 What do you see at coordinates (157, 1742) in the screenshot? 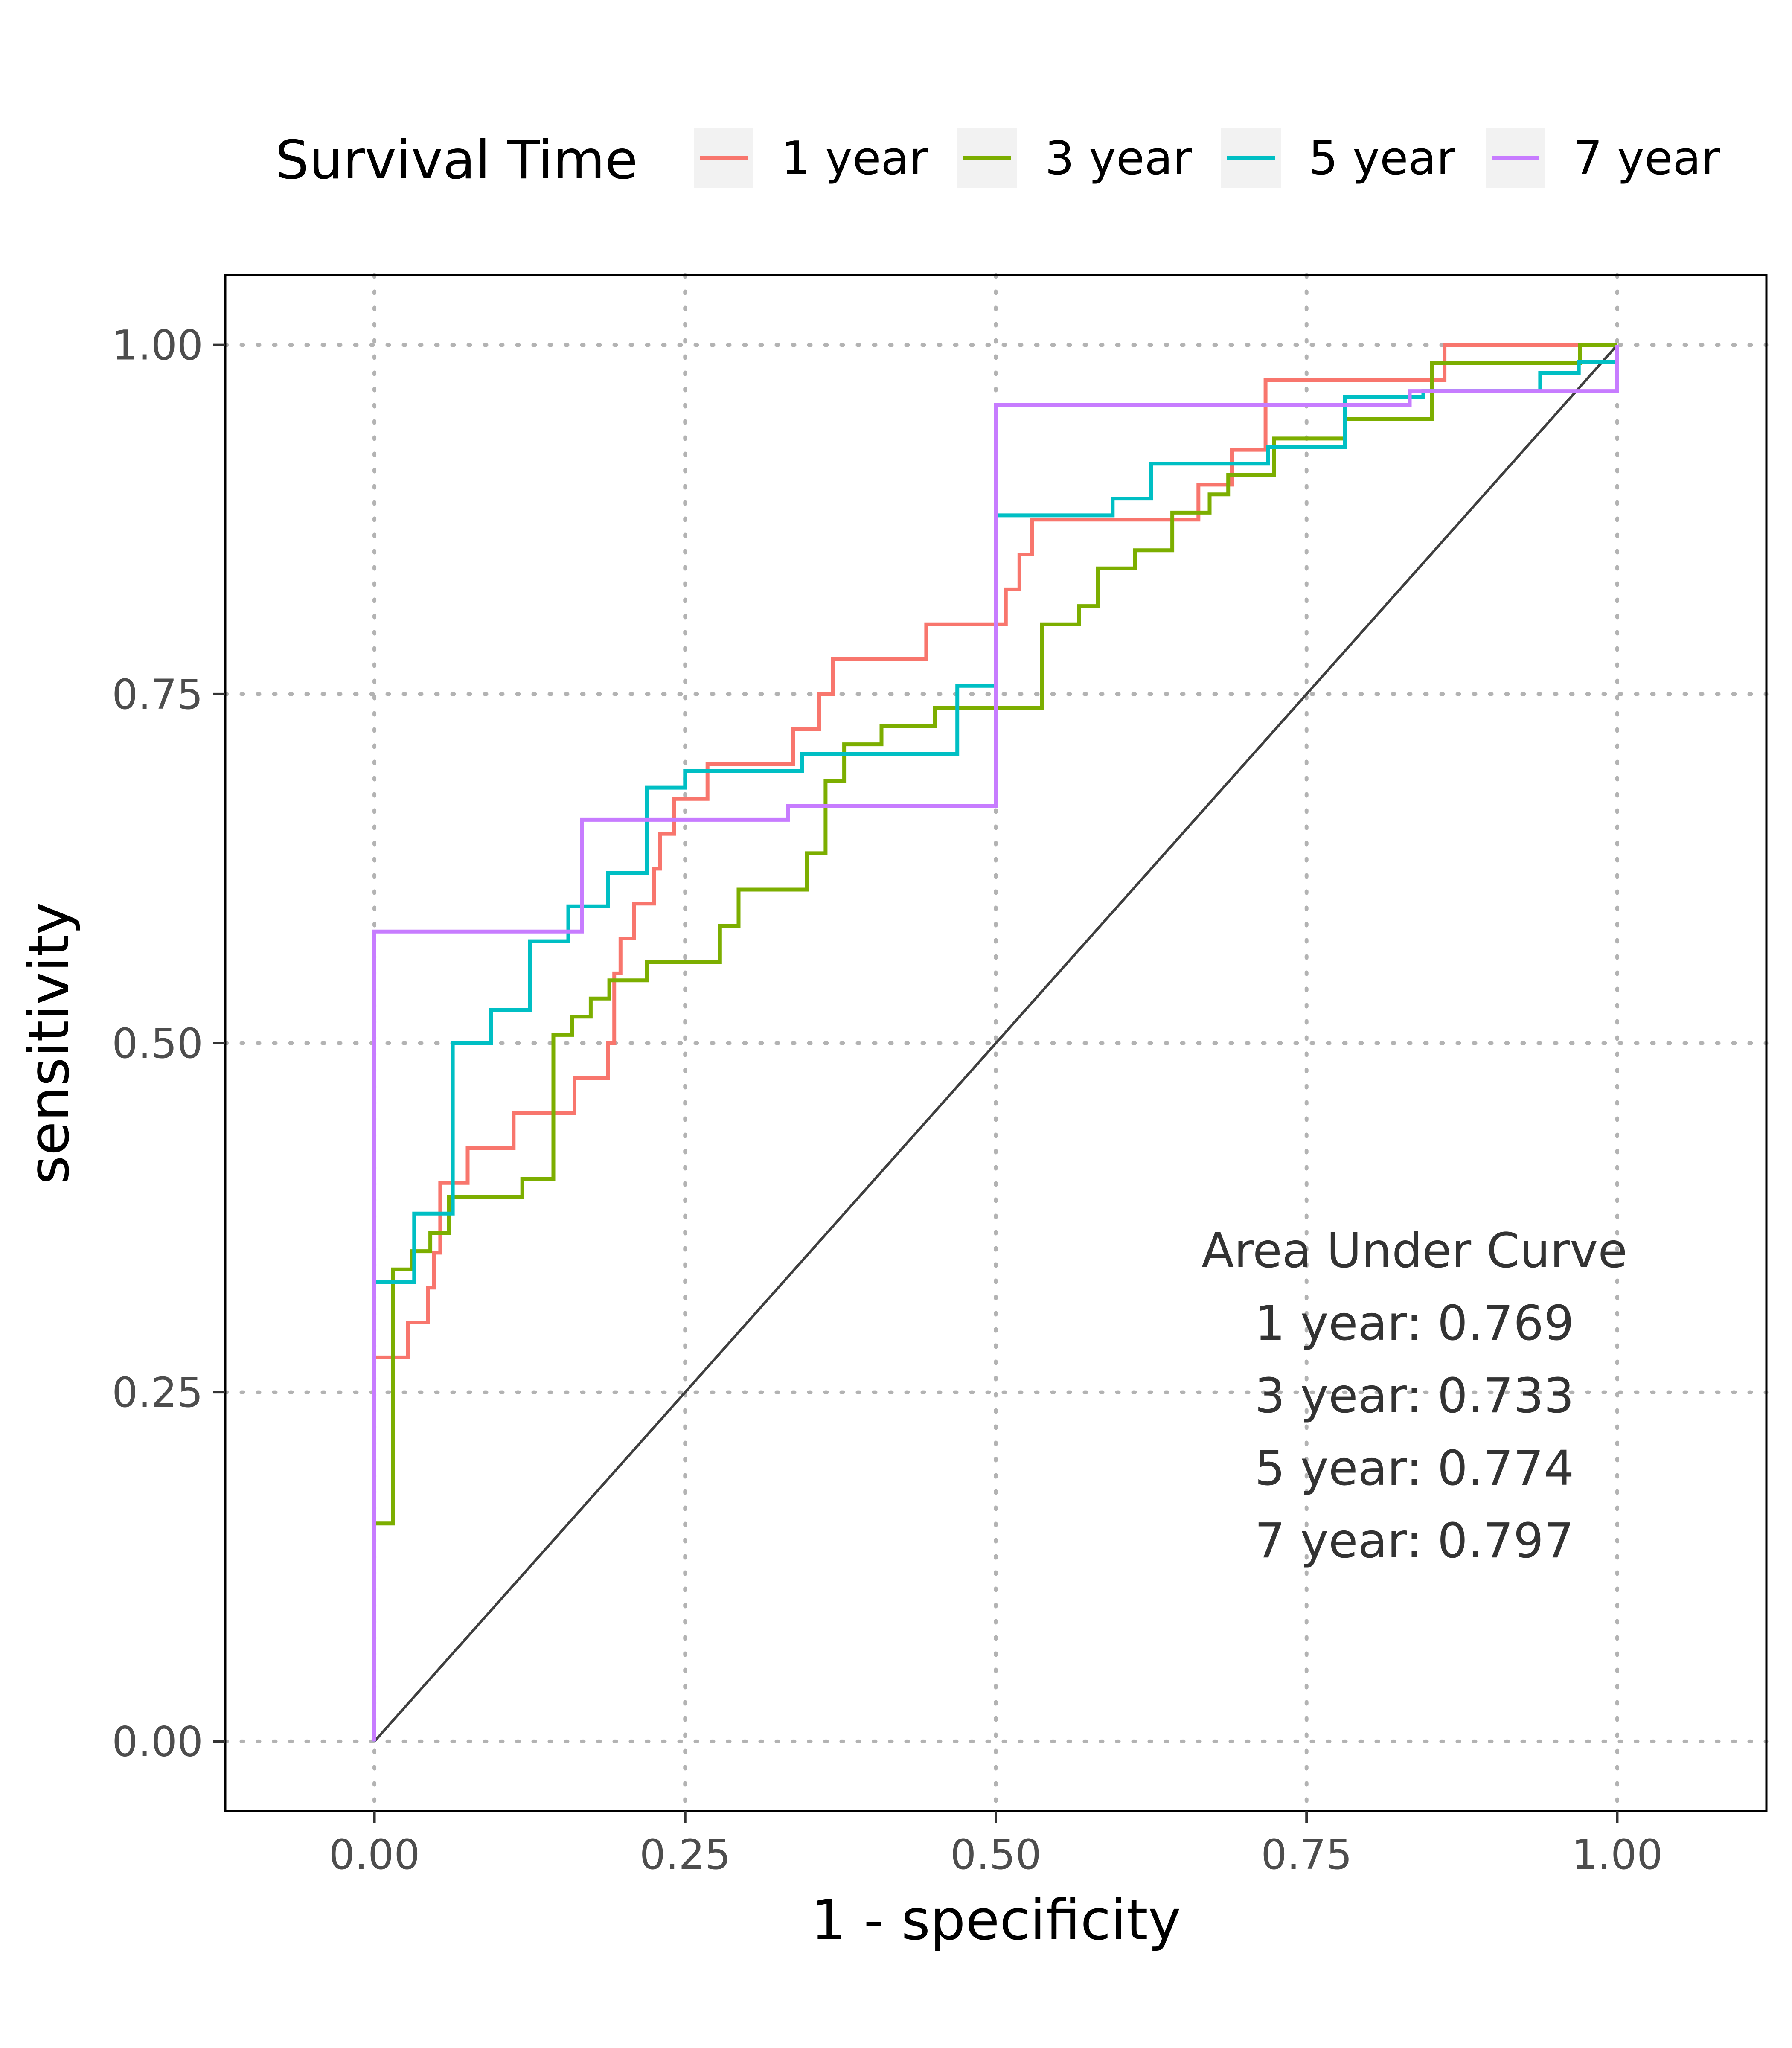
I see `y-tick-label-0: 0.00` at bounding box center [157, 1742].